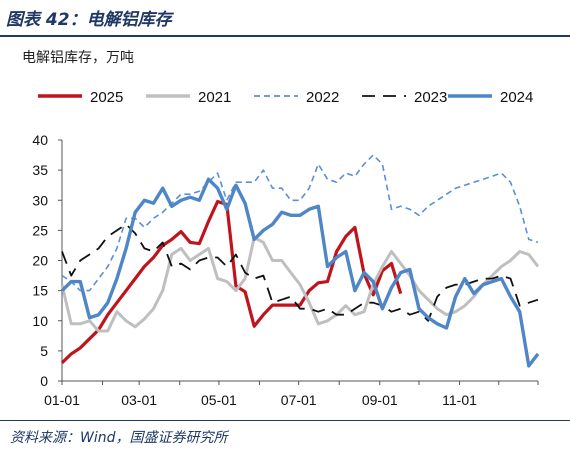 Image resolution: width=570 pixels, height=463 pixels. I want to click on legend-label-2021: 2021, so click(214, 97).